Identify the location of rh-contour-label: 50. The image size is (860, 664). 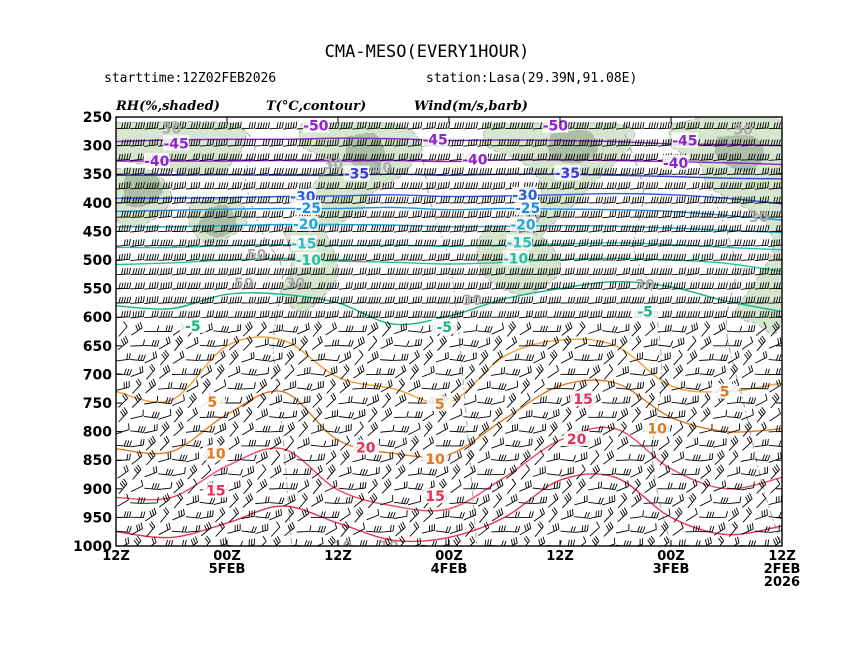
(257, 255).